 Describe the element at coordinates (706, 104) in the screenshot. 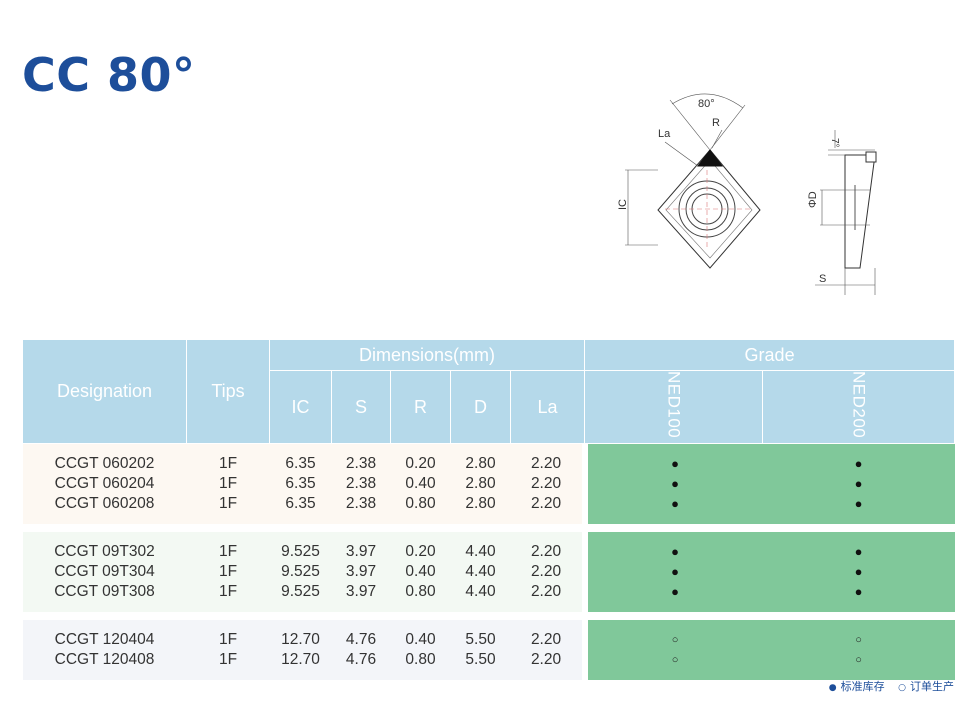

I see `angle-label: 80°` at that location.